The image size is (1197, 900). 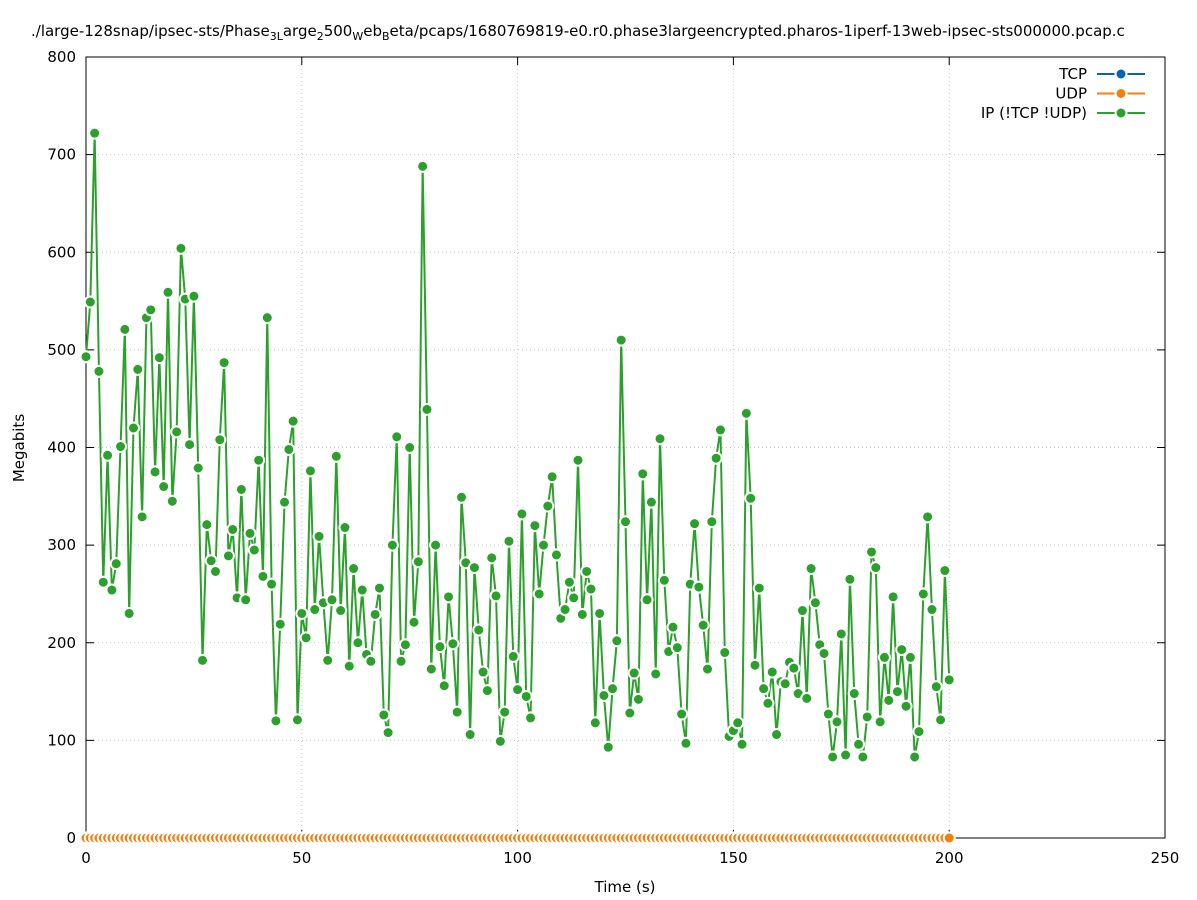 What do you see at coordinates (1034, 113) in the screenshot?
I see `legend-label: IP (!TCP !UDP)` at bounding box center [1034, 113].